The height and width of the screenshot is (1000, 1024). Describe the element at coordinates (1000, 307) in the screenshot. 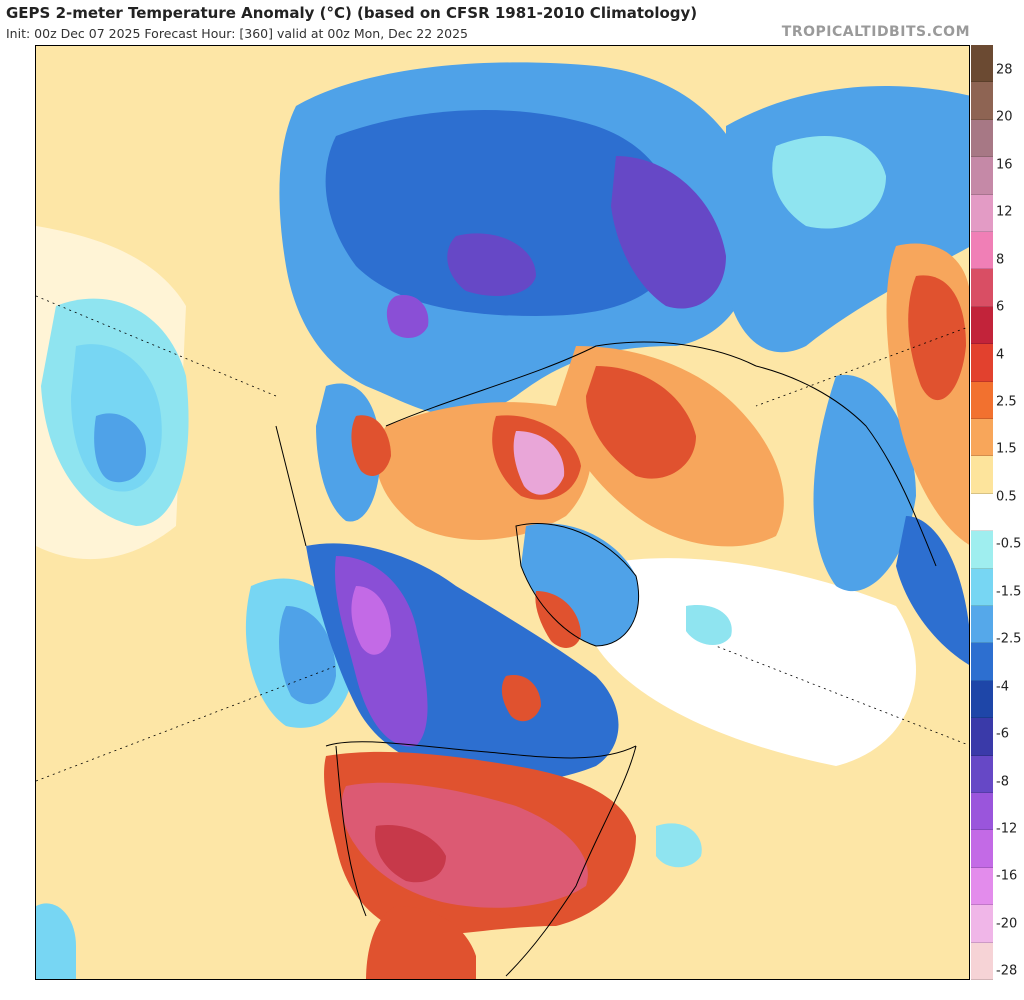

I see `legend-label: 6` at that location.